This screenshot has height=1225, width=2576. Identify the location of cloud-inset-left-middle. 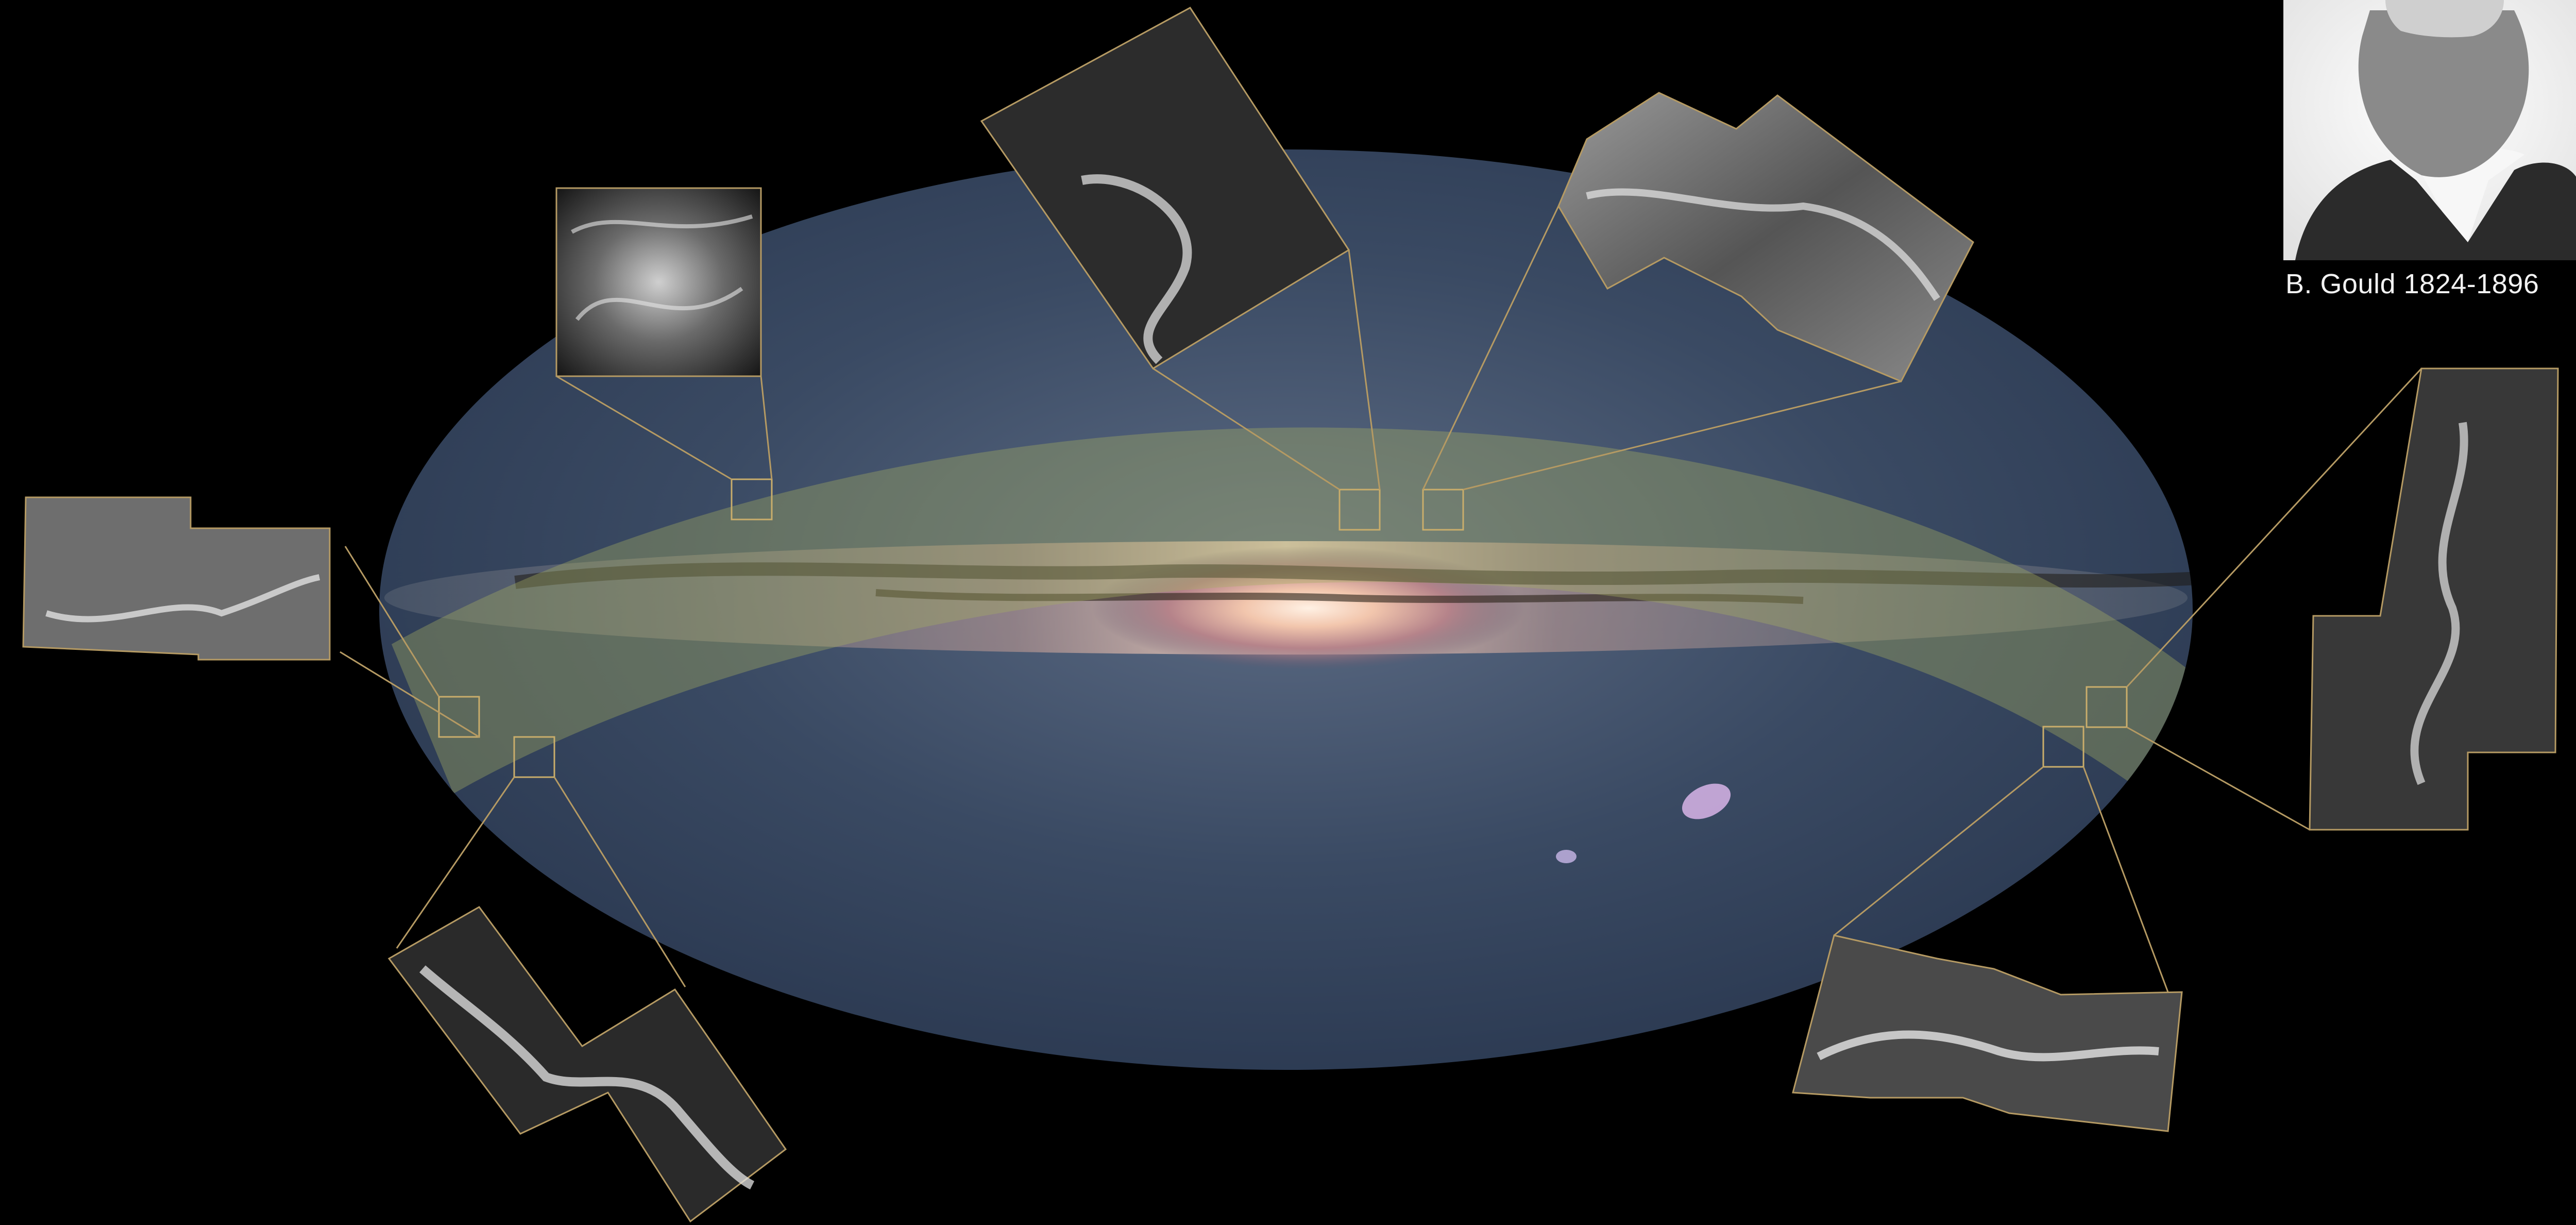
(176, 578).